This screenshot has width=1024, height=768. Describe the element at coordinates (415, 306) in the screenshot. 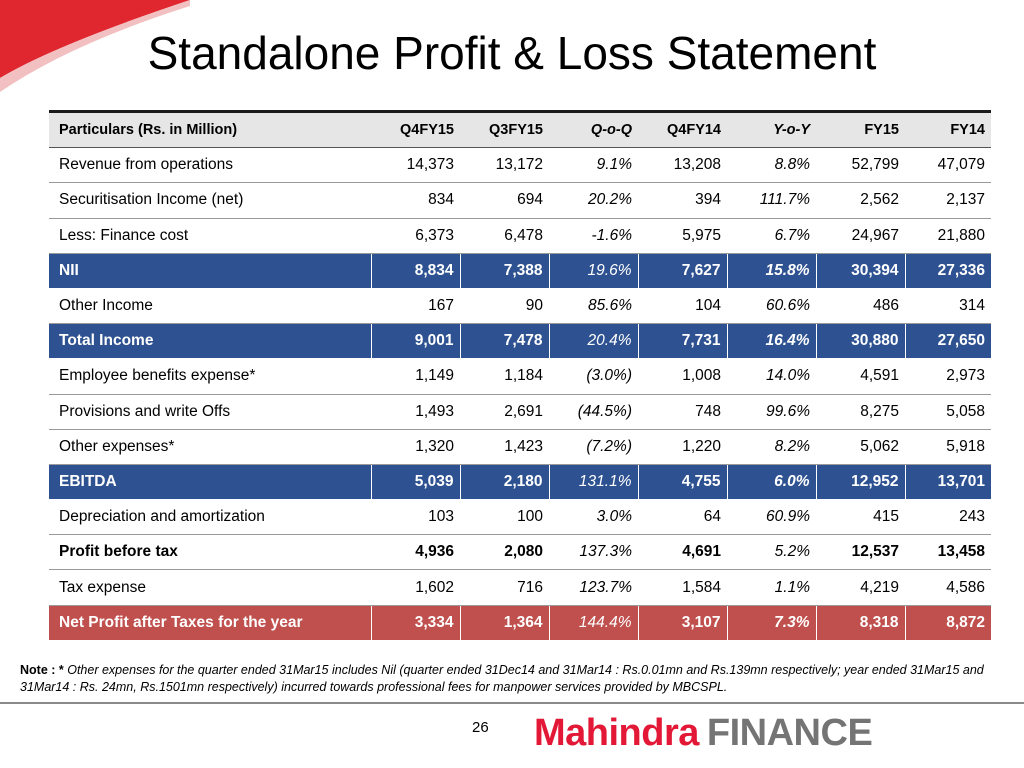

I see `cell-q4fy15: 167` at that location.